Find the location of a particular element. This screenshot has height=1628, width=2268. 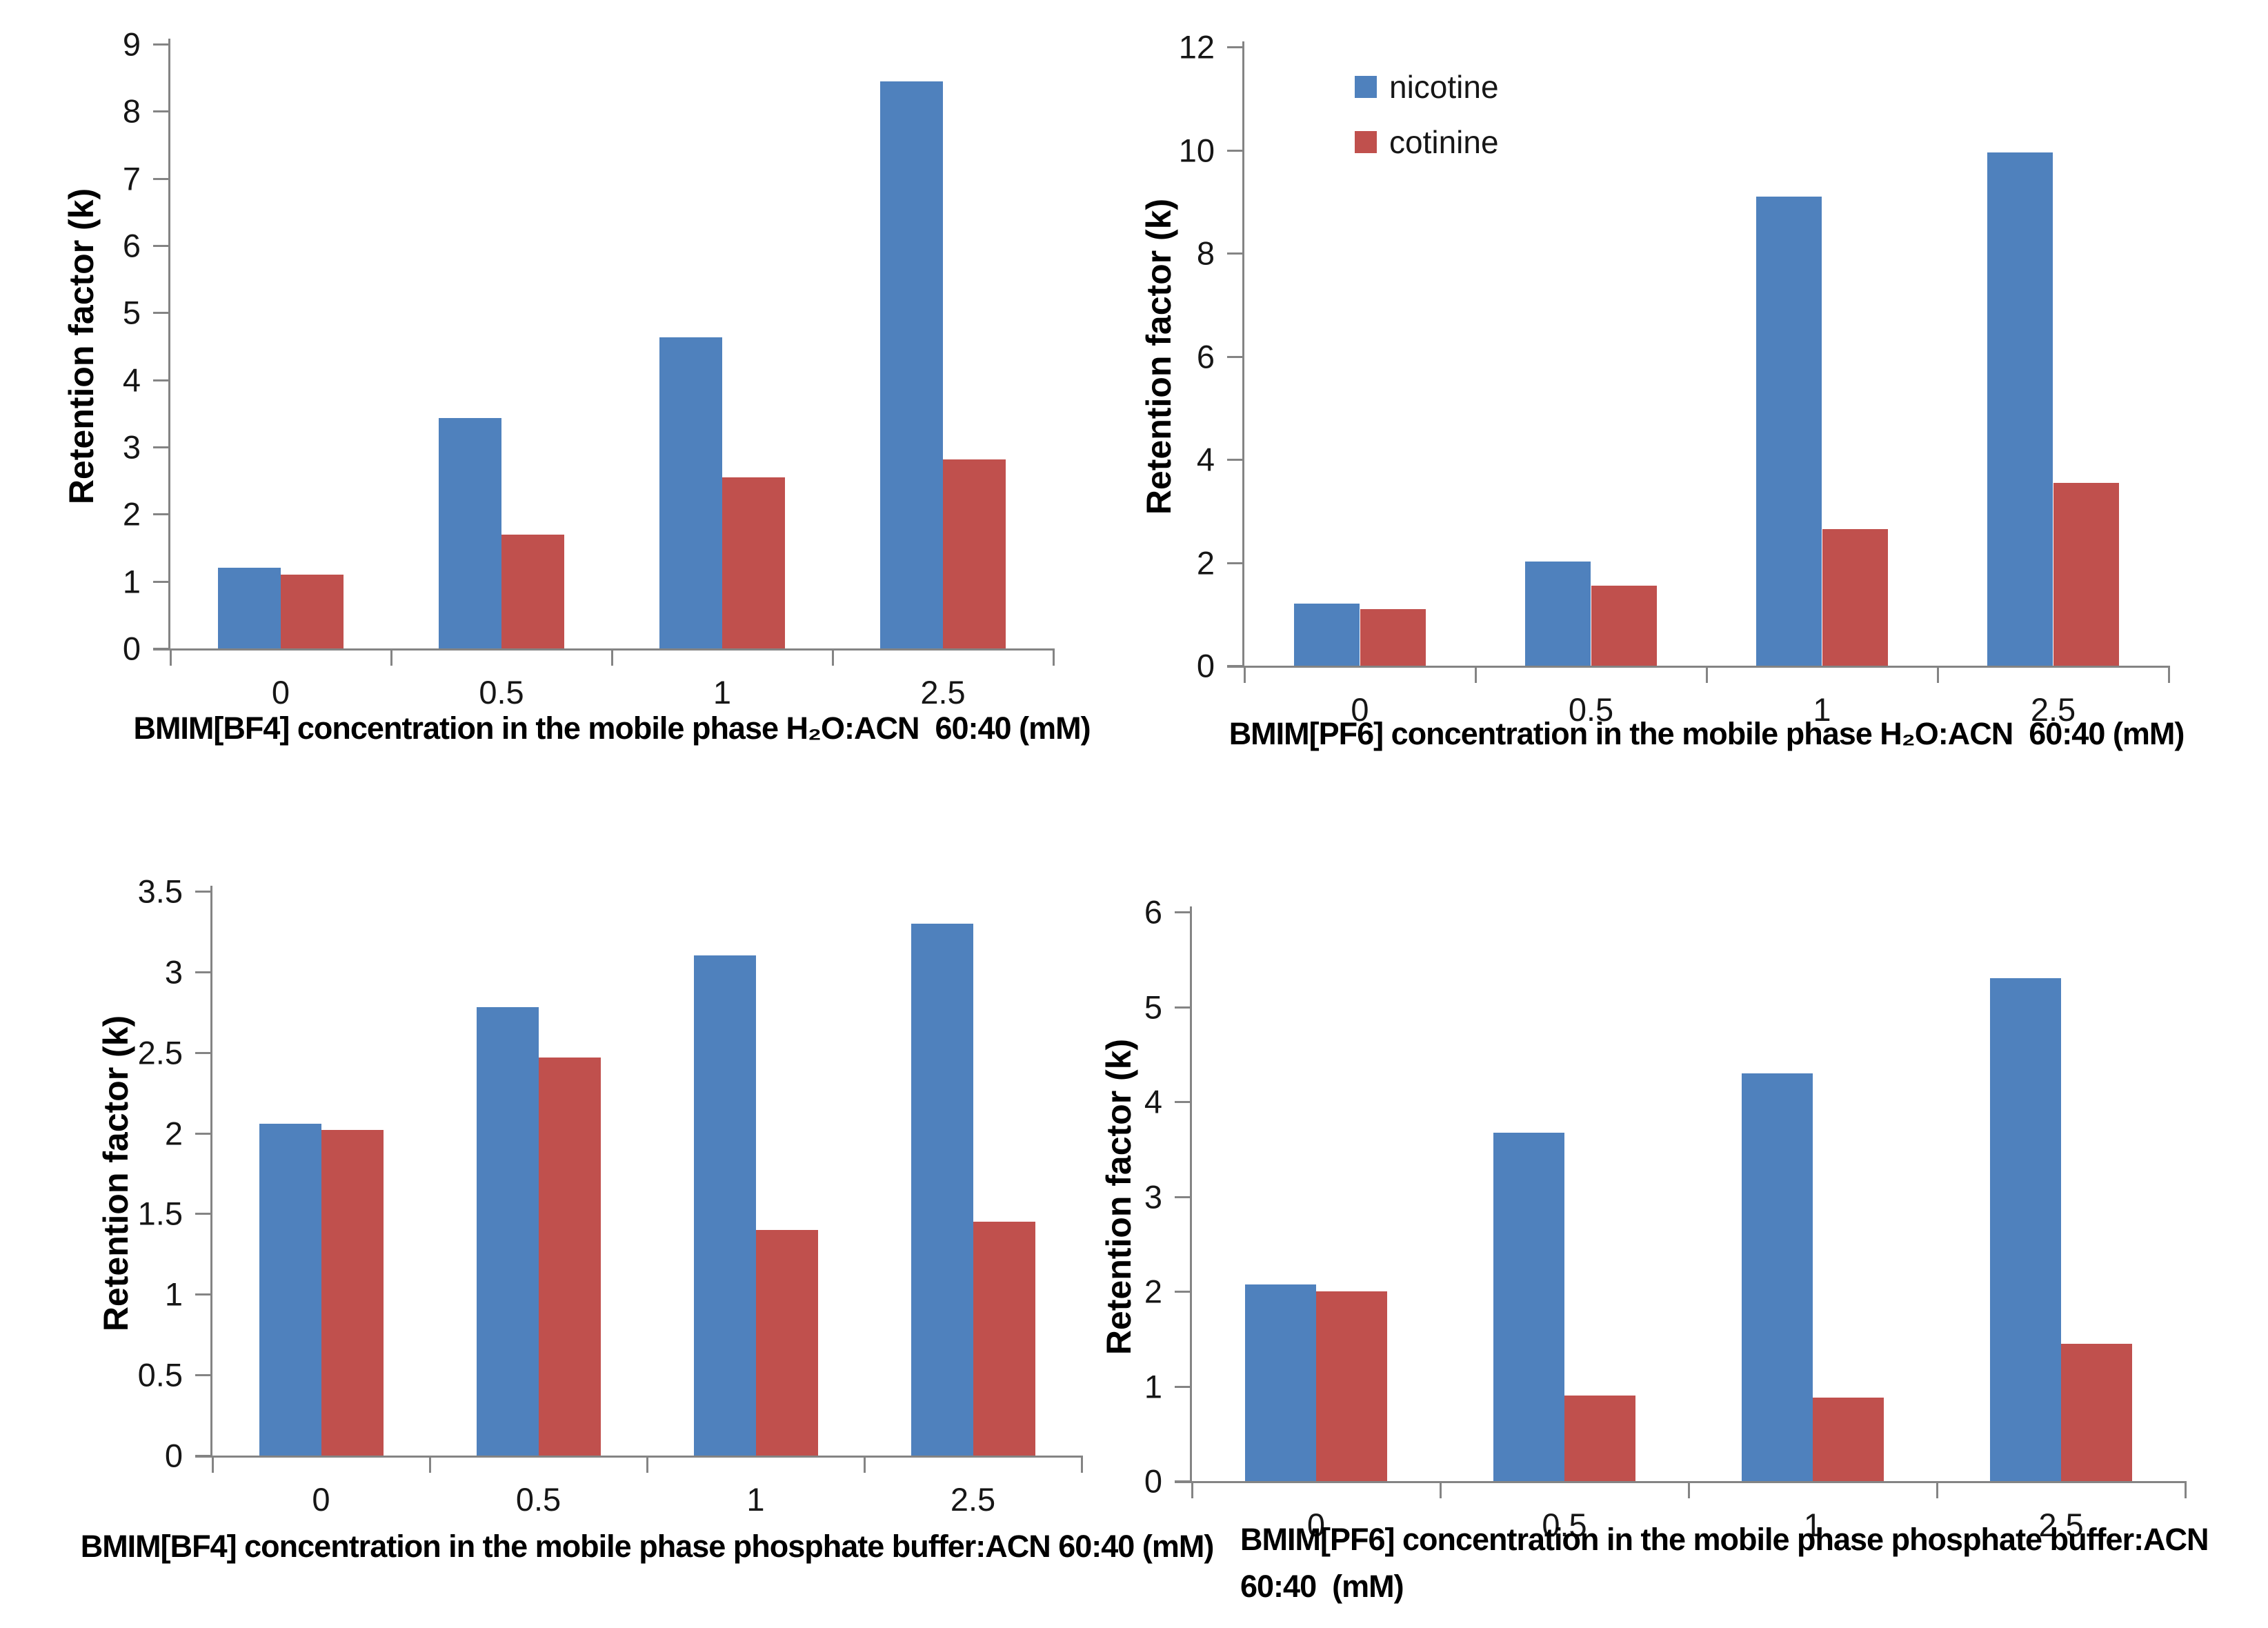

y-tick-label: 0.5 is located at coordinates (160, 1374).